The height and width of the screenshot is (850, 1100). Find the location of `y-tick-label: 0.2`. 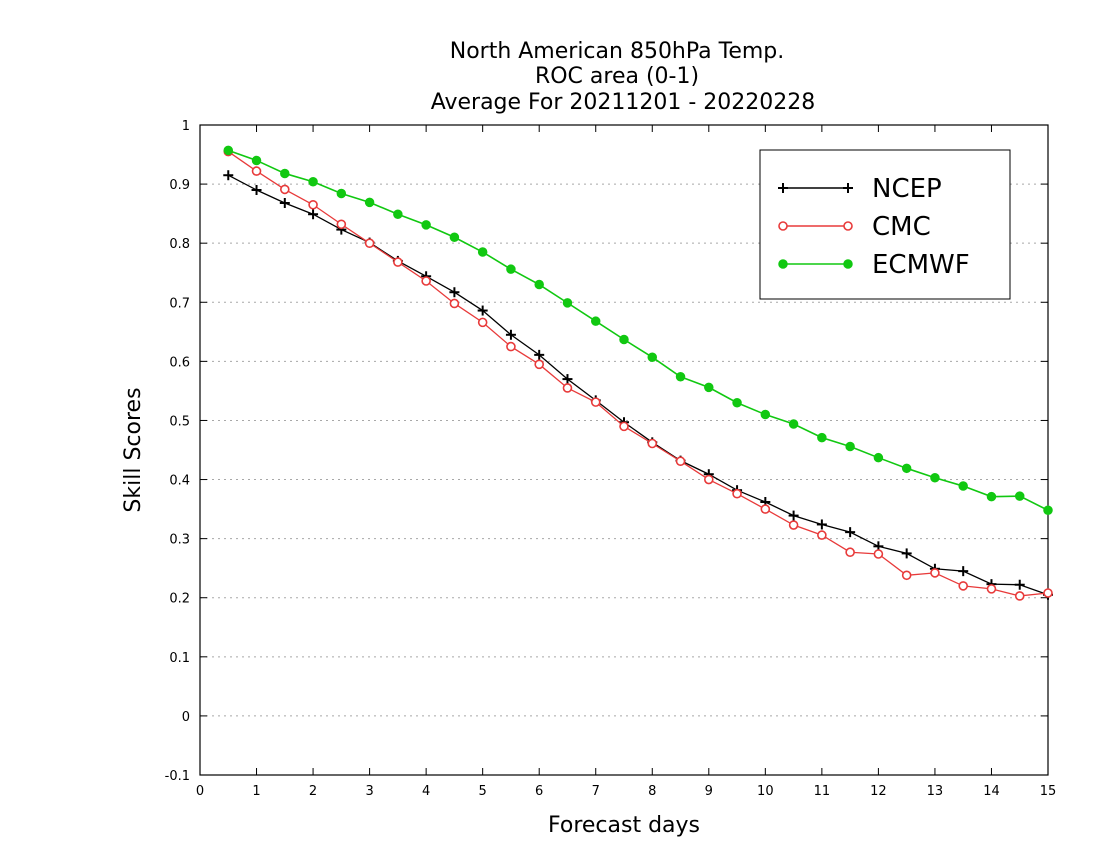

y-tick-label: 0.2 is located at coordinates (179, 599).